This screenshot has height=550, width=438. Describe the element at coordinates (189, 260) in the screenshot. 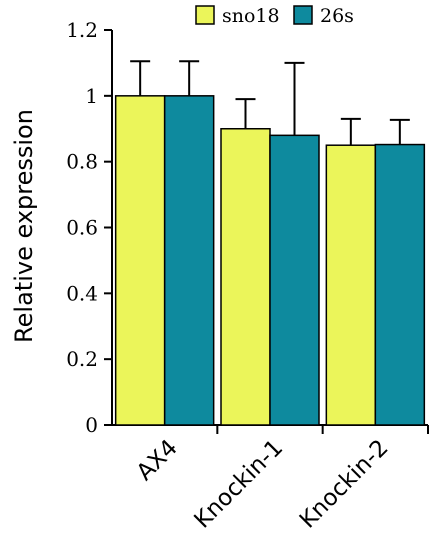

I see `bar-26s-AX4` at that location.